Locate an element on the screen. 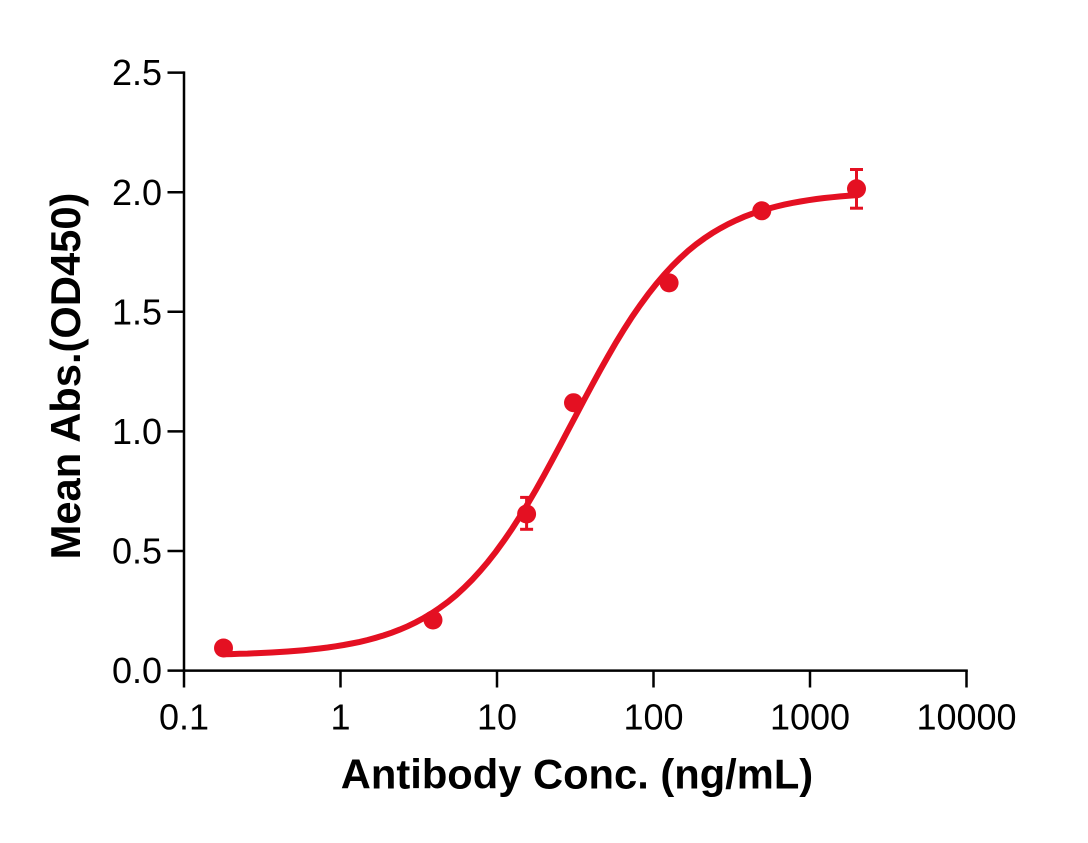 The width and height of the screenshot is (1088, 843). svg-text: 2.0 is located at coordinates (137, 192).